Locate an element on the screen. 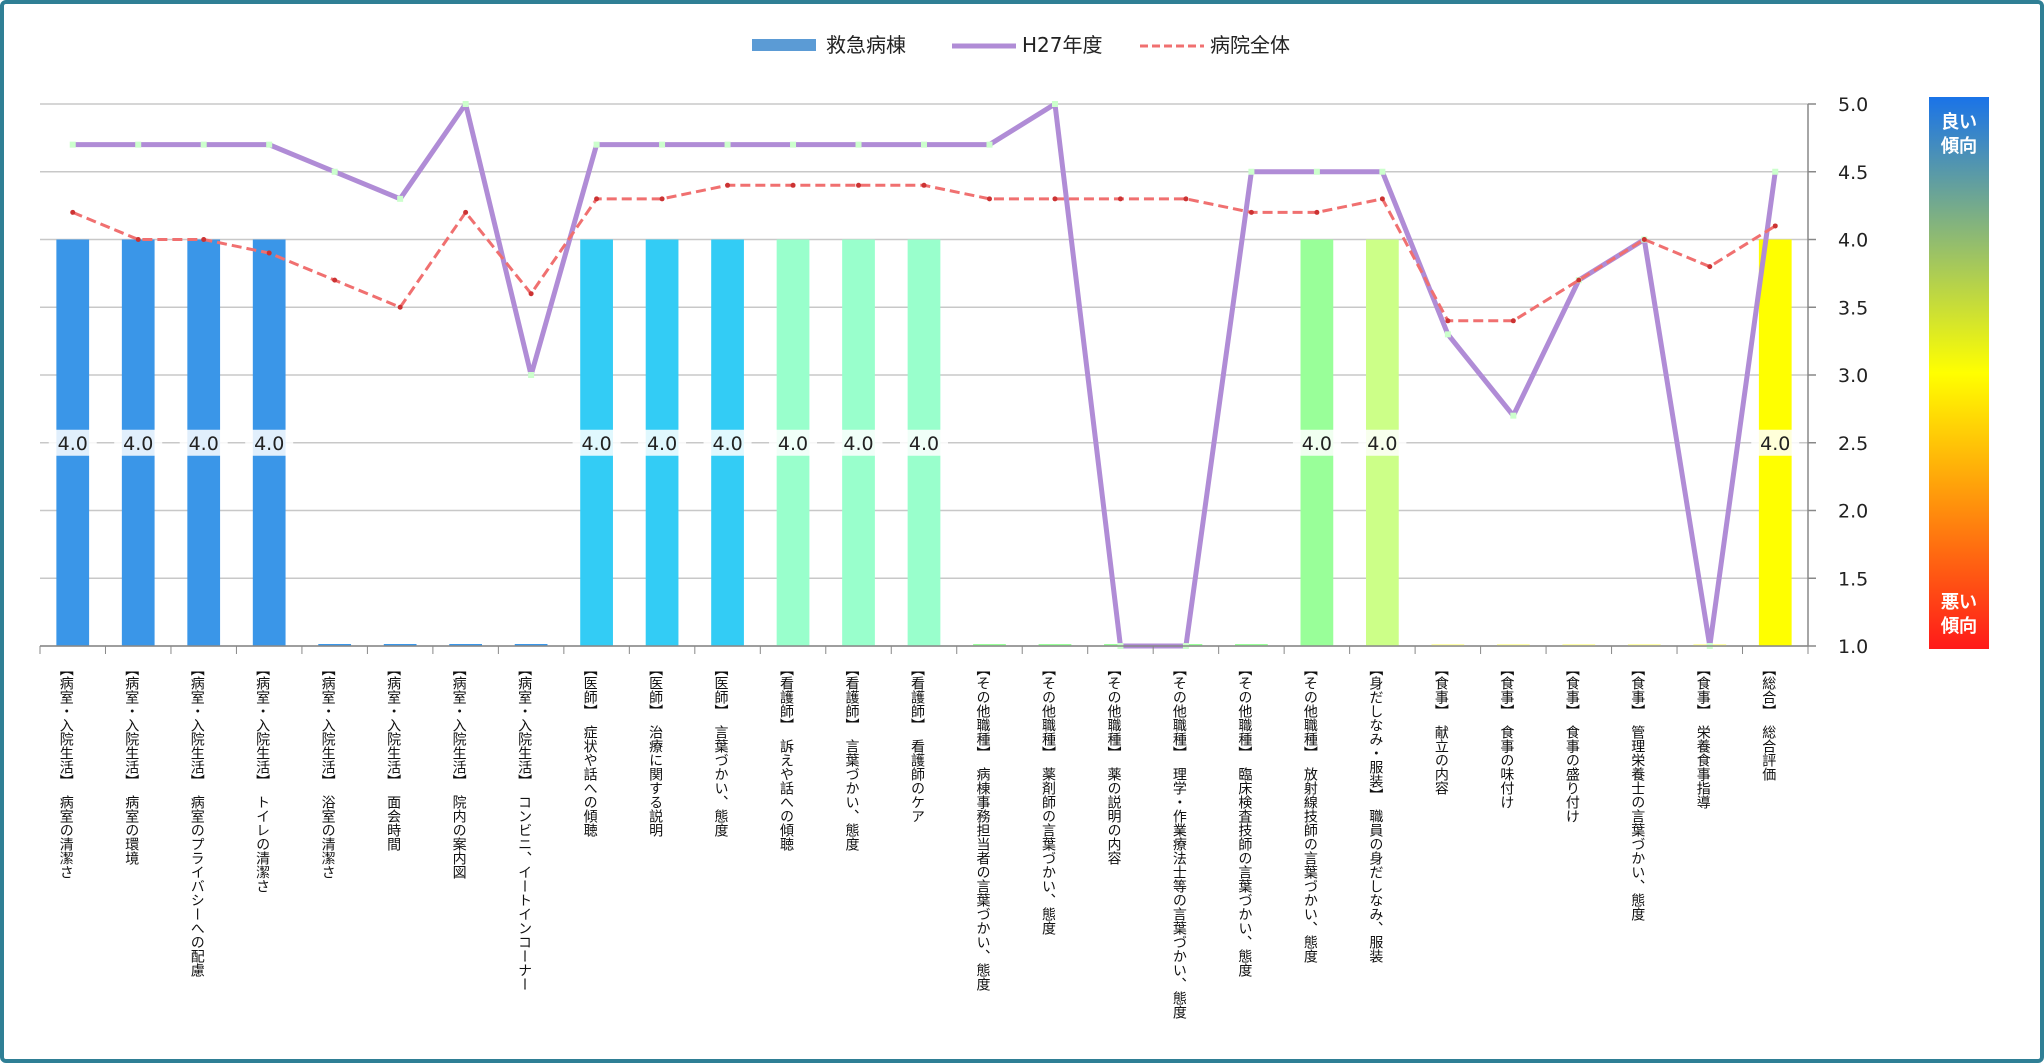  y-tick-label: 5.0 is located at coordinates (1853, 105).